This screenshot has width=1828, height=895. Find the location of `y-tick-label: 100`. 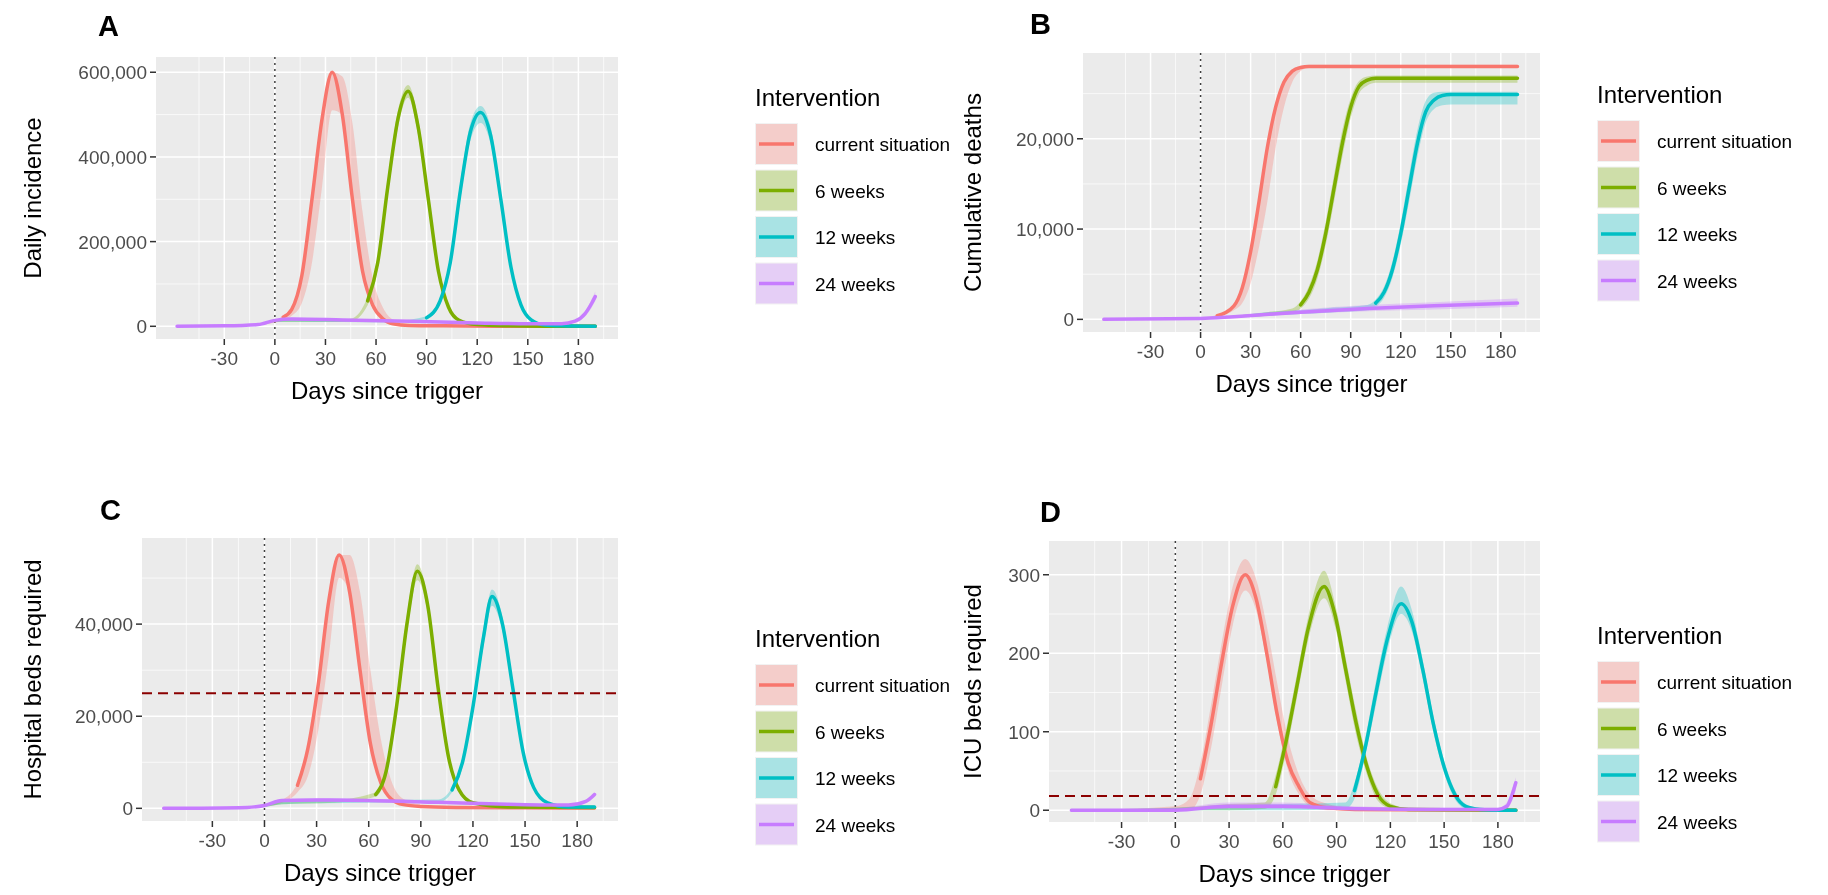

y-tick-label: 100 is located at coordinates (1024, 732).